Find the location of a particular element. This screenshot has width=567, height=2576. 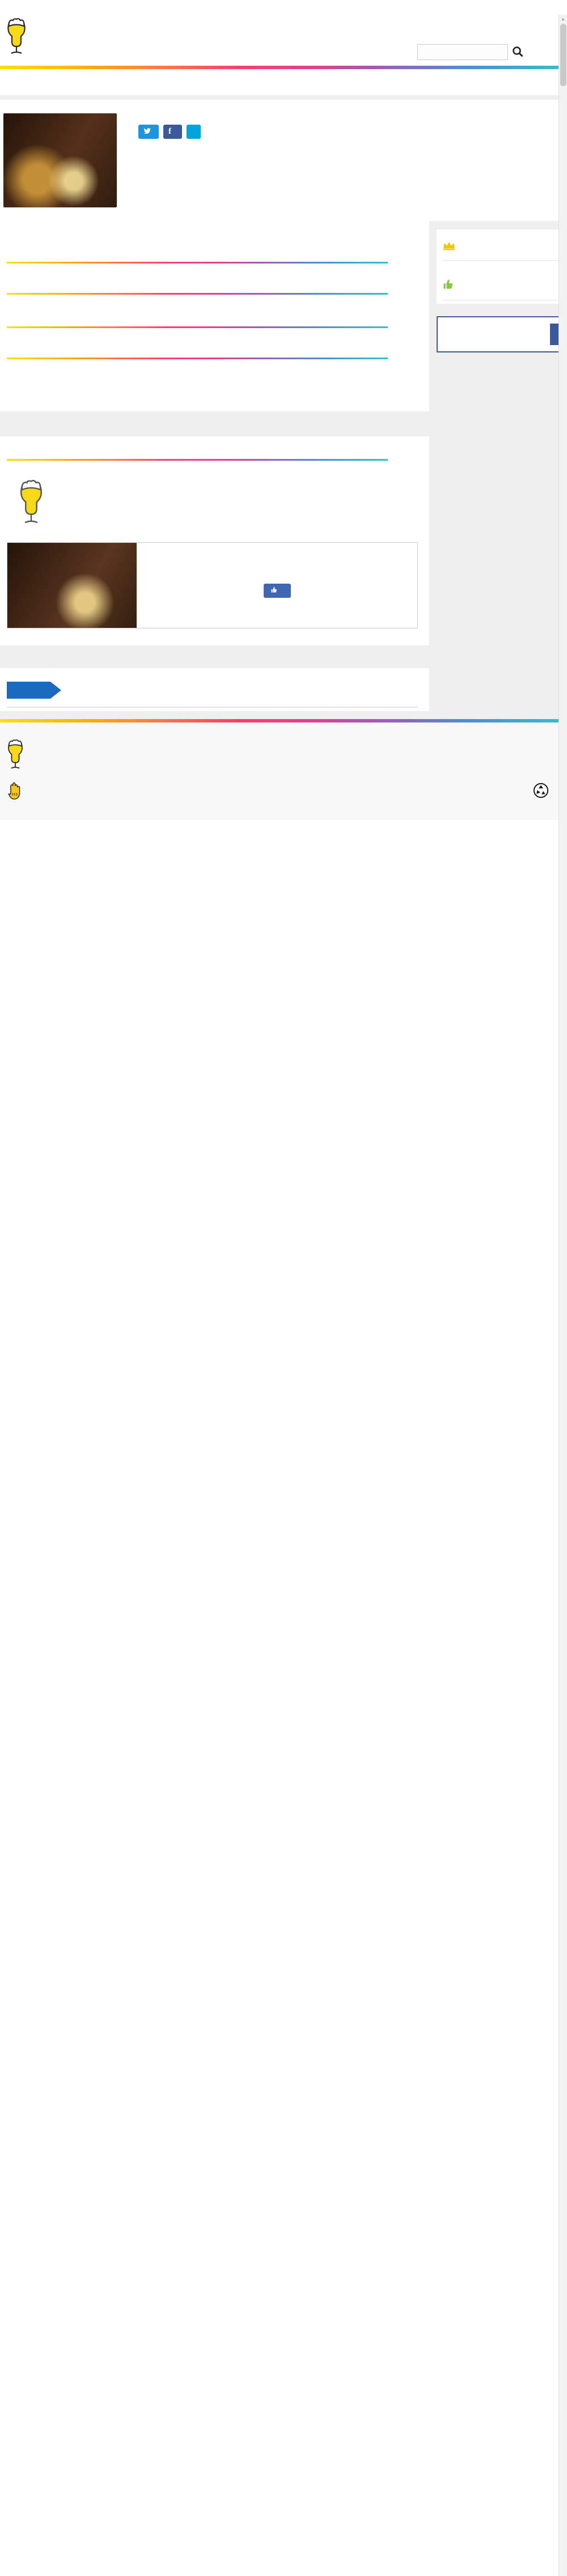

survey1-heading is located at coordinates (198, 259).